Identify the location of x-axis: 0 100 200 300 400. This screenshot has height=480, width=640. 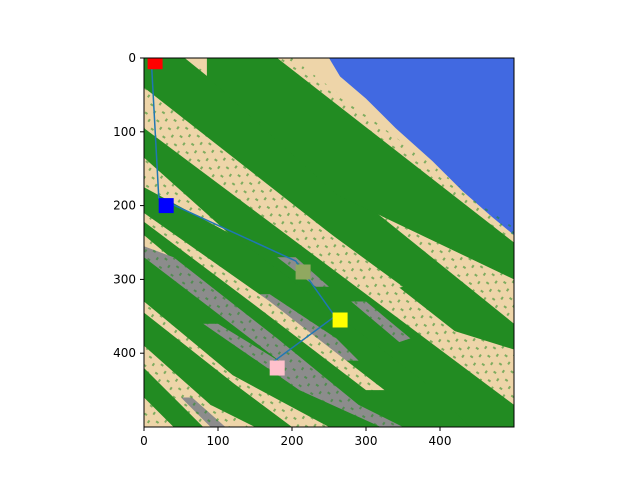
(295, 437).